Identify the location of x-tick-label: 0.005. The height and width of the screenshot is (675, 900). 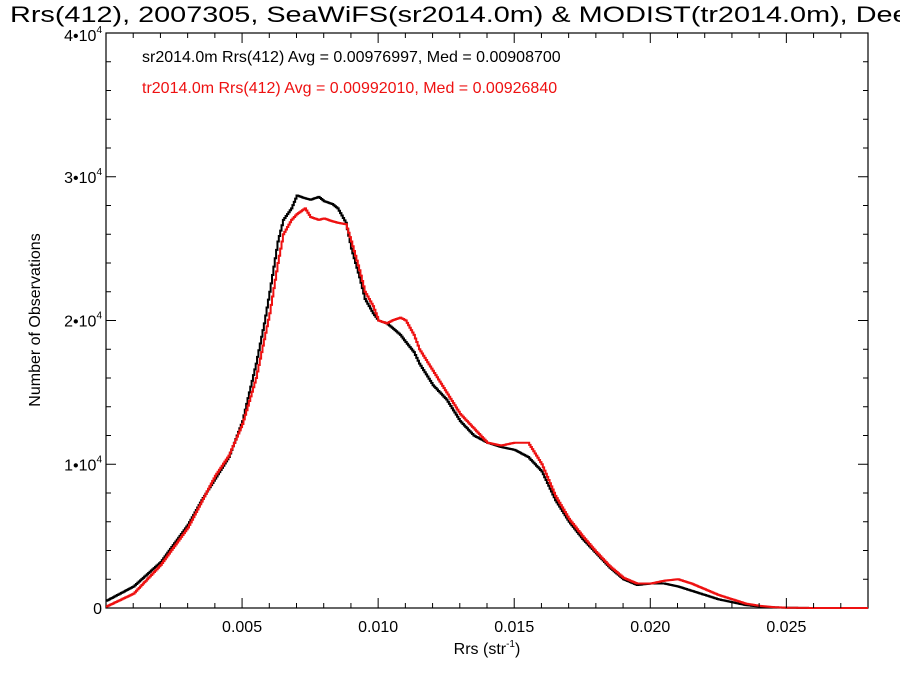
(242, 627).